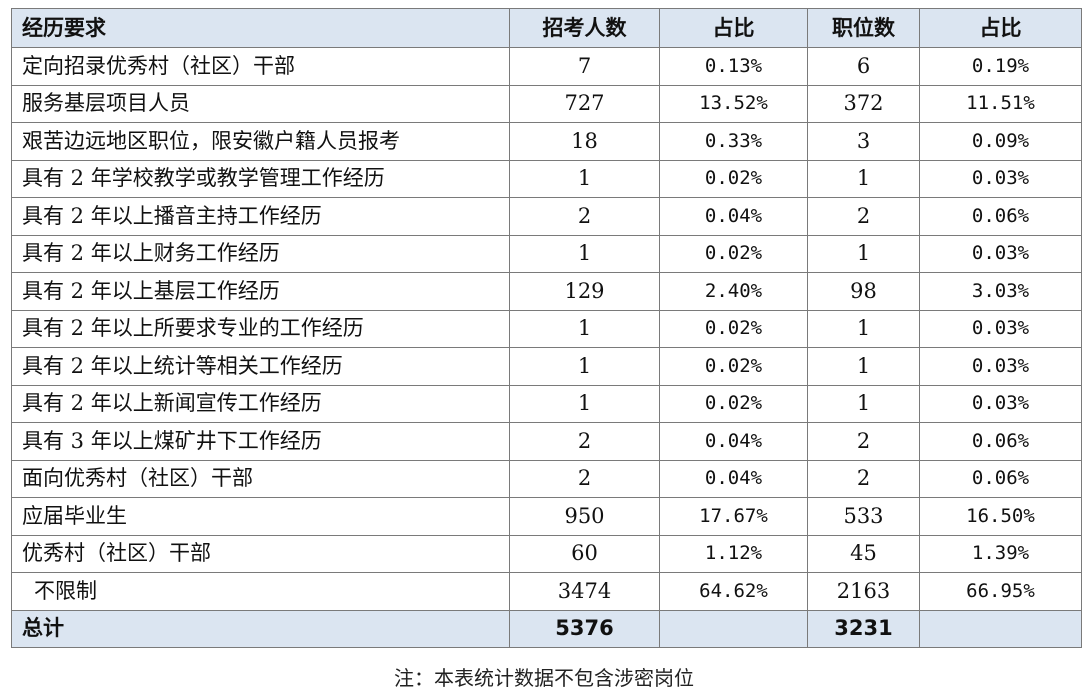 This screenshot has width=1088, height=697. I want to click on cell-recruit-count: 18, so click(584, 141).